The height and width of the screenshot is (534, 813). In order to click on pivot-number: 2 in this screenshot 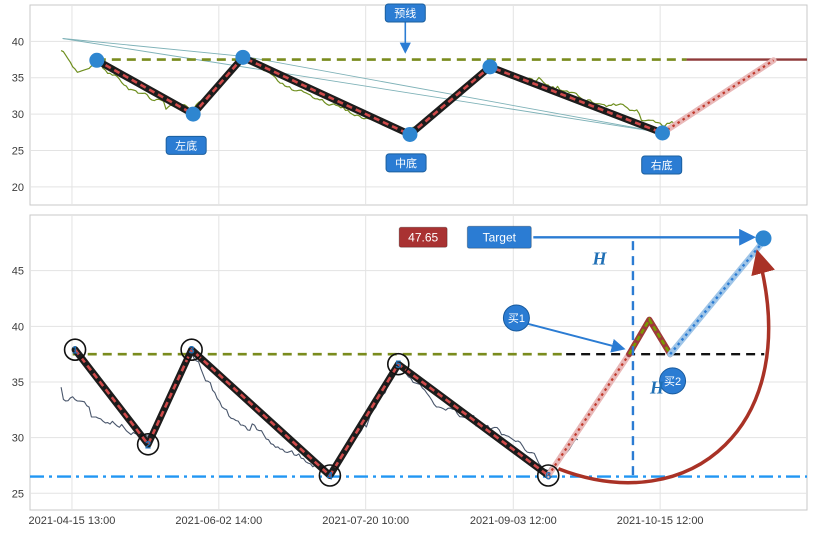, I will do `click(148, 445)`.